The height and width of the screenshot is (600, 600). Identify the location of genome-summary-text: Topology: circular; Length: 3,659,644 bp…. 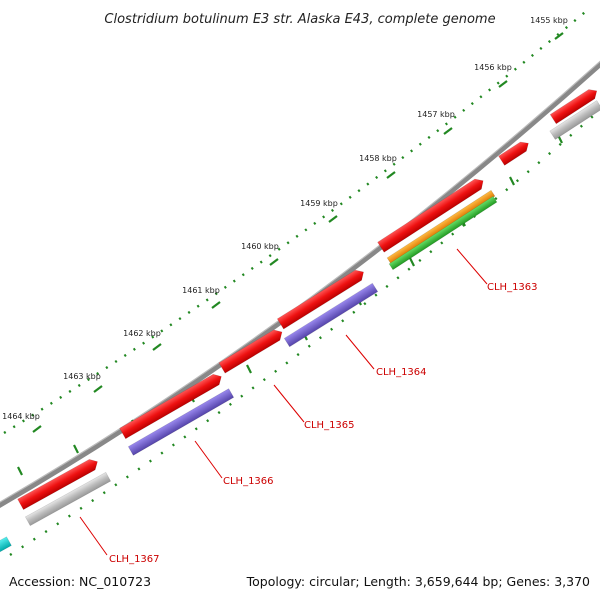
(418, 581).